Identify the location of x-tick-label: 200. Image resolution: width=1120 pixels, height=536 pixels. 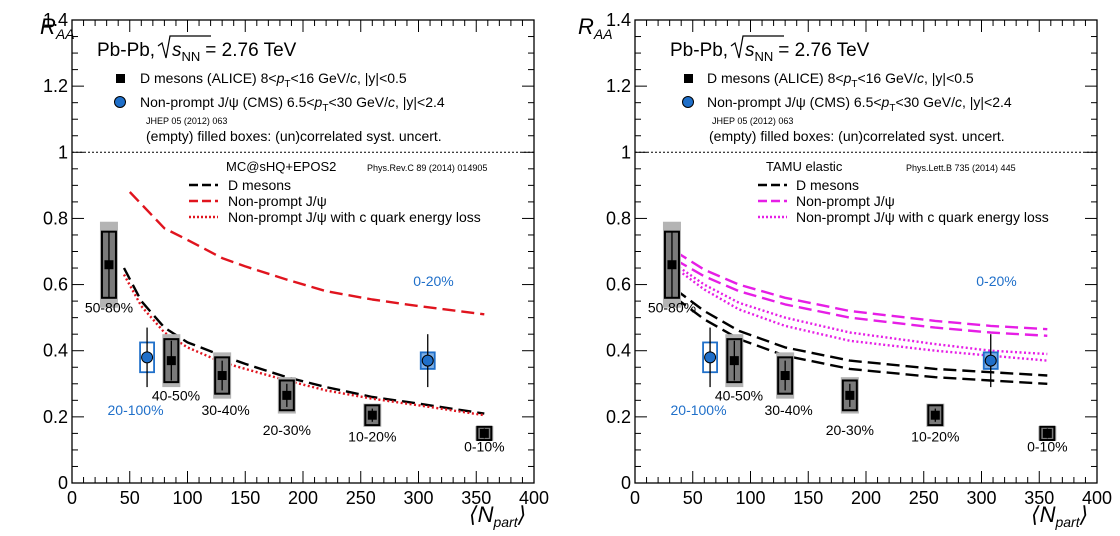
(303, 498).